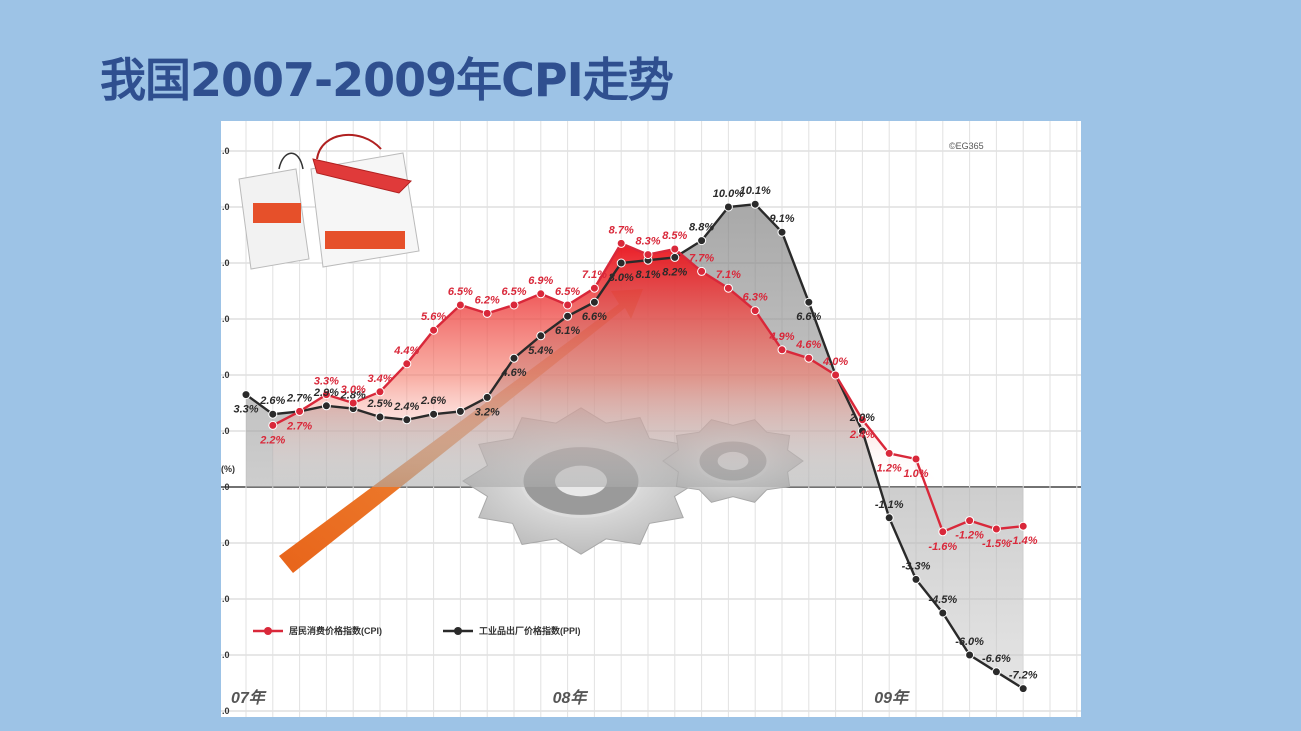  I want to click on ppi-data-label: 2.0%, so click(862, 418).